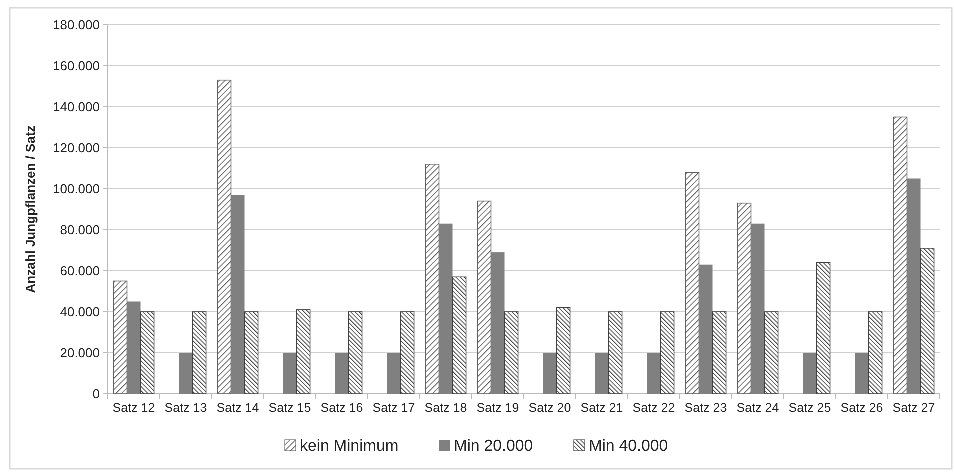  I want to click on y-tick-label: 100.000, so click(76, 189).